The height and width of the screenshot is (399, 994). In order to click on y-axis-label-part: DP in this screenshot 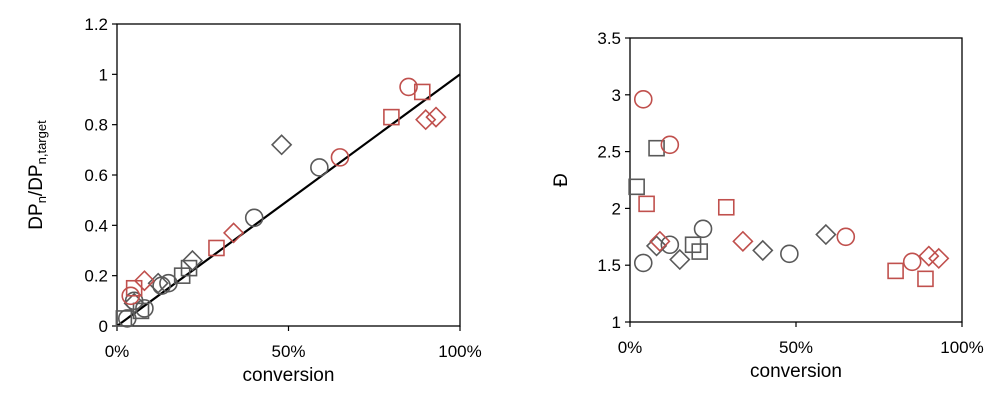, I will do `click(36, 216)`.